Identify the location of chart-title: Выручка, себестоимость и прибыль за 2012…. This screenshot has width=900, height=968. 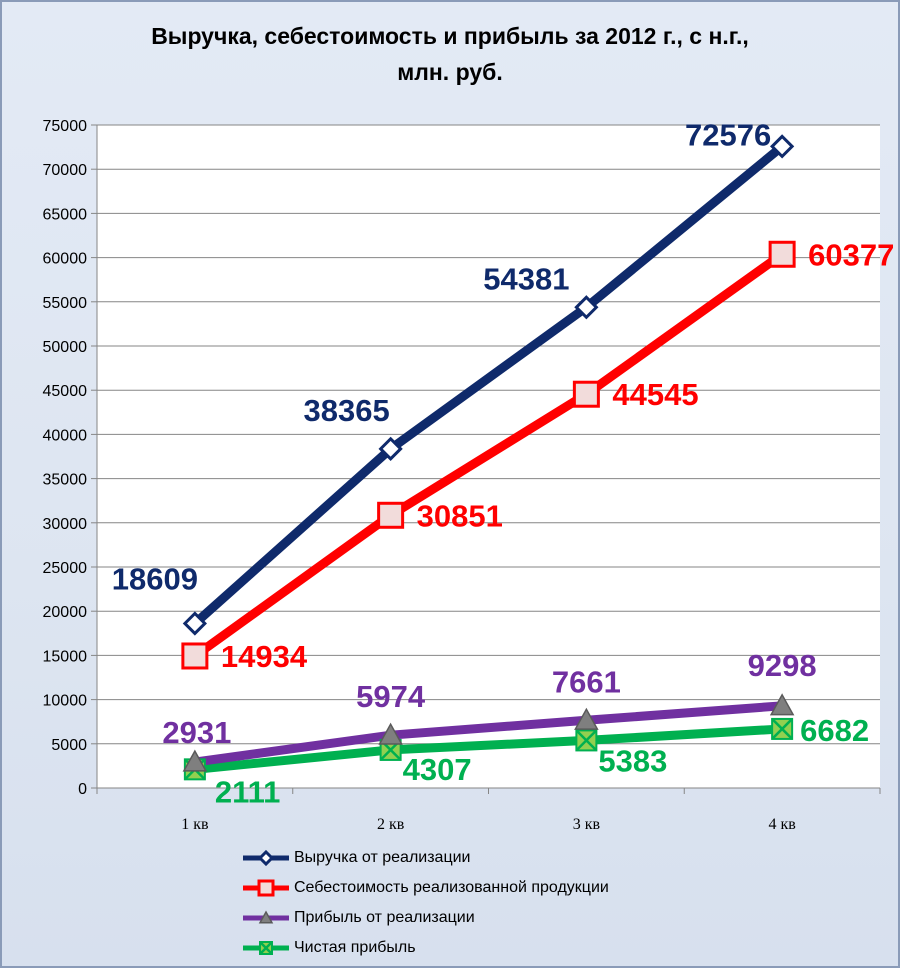
(450, 54).